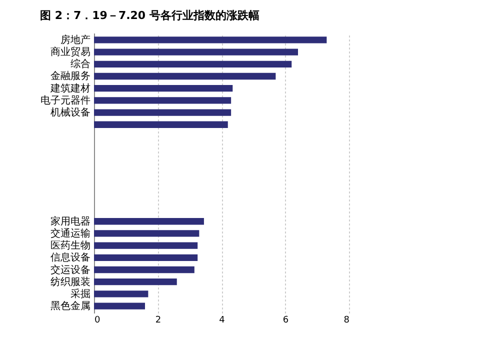 This screenshot has width=499, height=349. What do you see at coordinates (65, 100) in the screenshot?
I see `y-tick-label: 电子元器件` at bounding box center [65, 100].